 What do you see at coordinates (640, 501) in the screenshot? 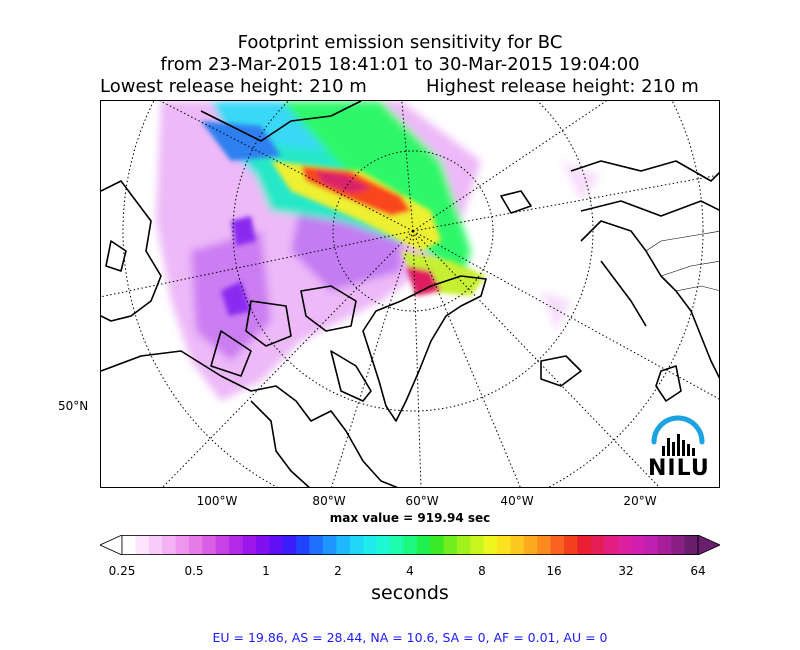
I see `lon-label-20w: 20°W` at bounding box center [640, 501].